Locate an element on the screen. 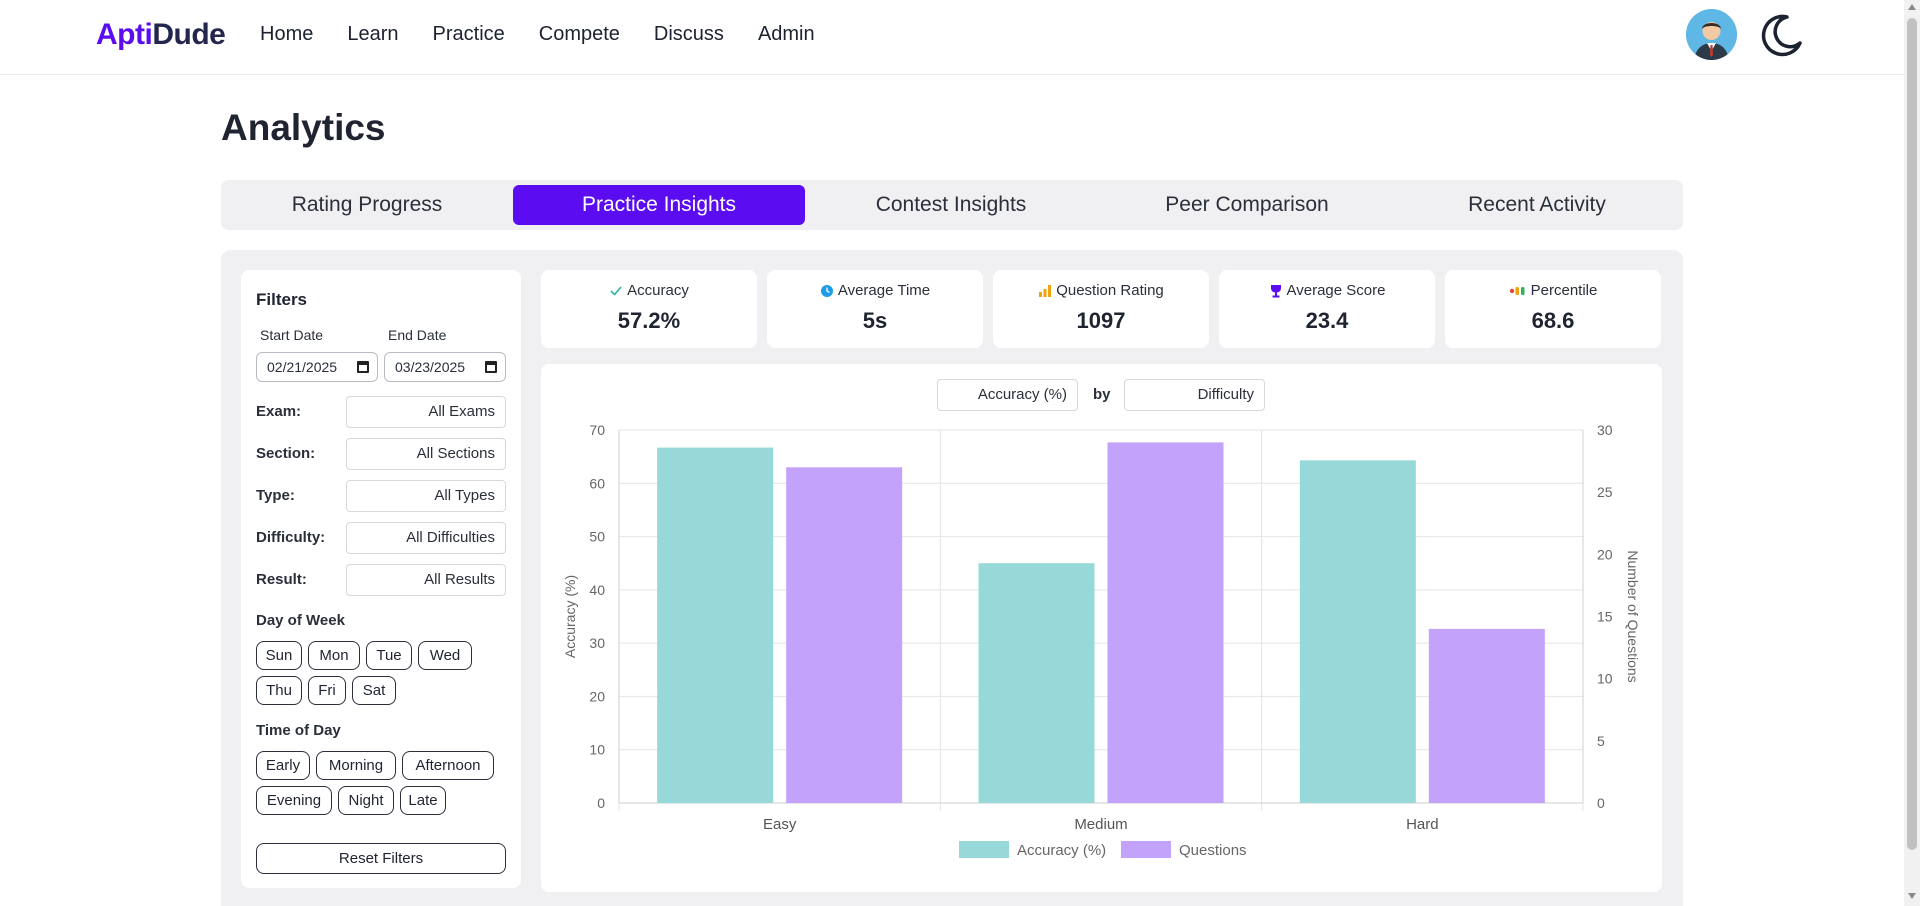 This screenshot has height=906, width=1920. nav-home: Home is located at coordinates (287, 34).